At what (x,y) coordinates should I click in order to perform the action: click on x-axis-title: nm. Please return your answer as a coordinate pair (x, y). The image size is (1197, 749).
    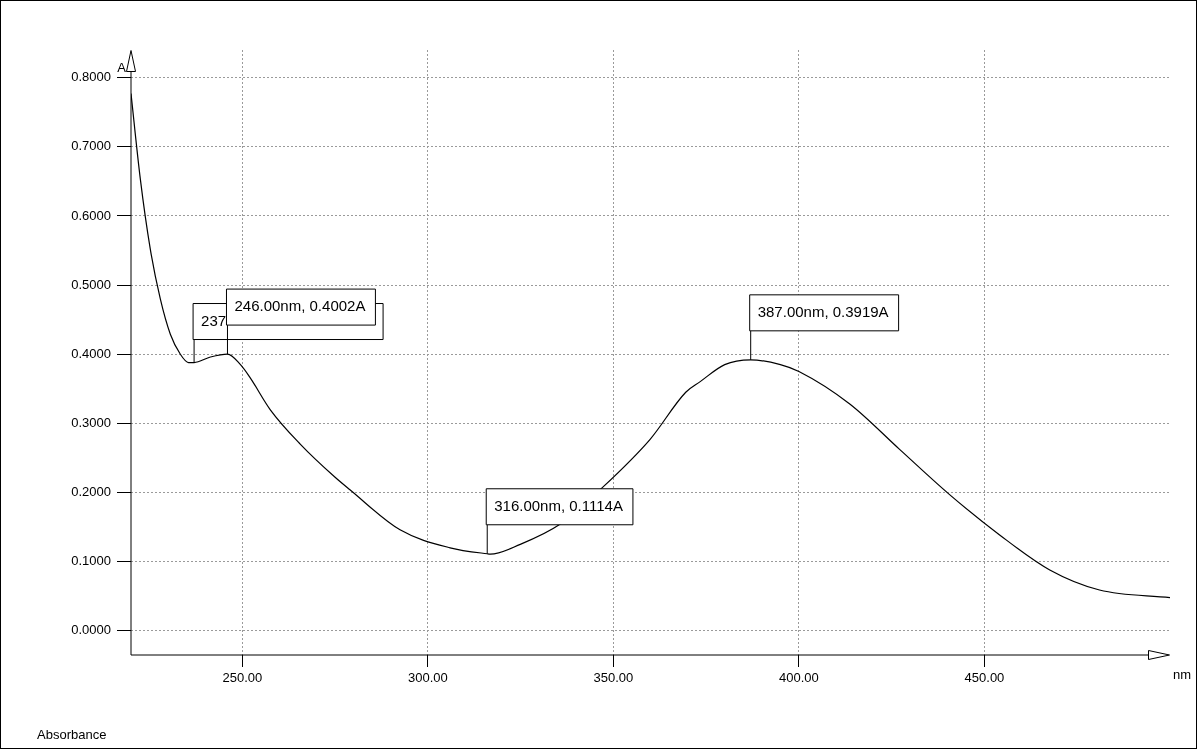
    Looking at the image, I should click on (1182, 675).